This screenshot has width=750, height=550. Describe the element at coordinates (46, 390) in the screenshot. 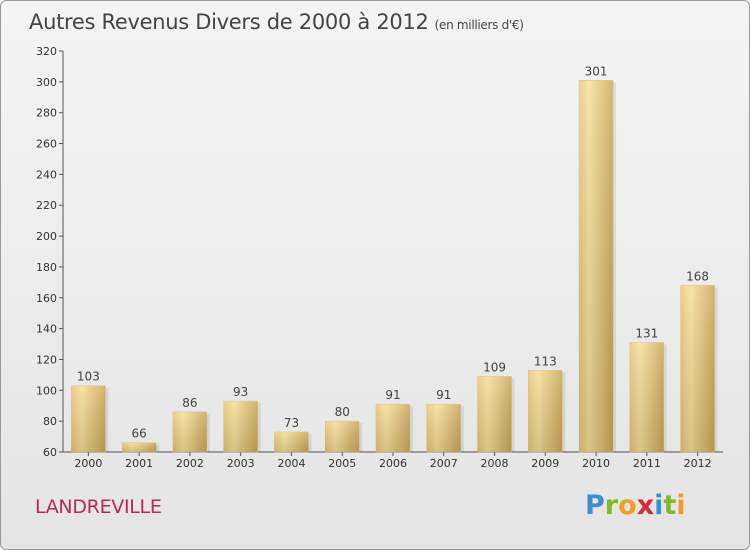

I see `y-tick-label: 100` at that location.